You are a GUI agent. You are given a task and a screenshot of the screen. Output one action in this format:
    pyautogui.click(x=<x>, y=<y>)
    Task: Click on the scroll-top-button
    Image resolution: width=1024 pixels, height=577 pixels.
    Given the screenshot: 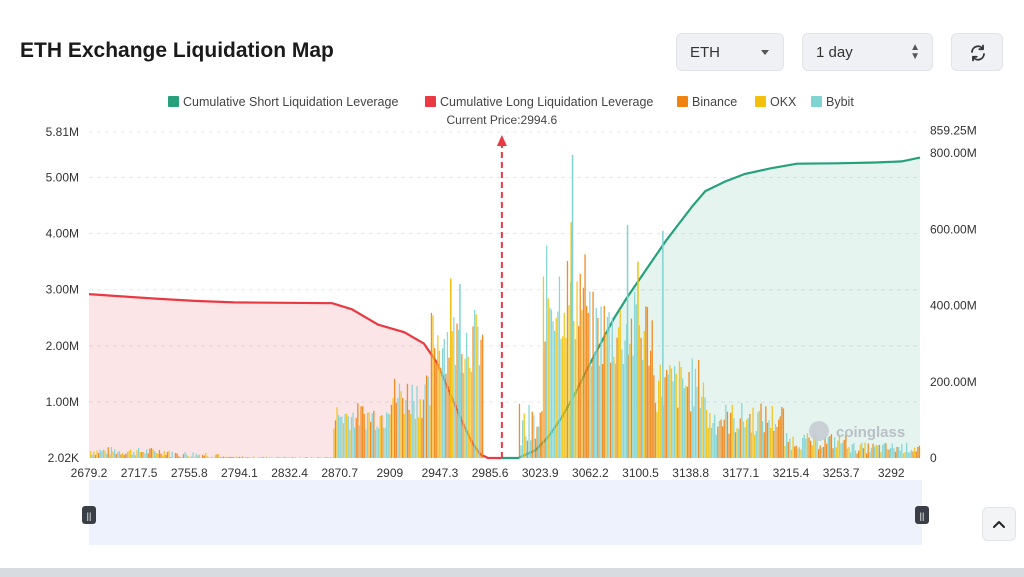 What is the action you would take?
    pyautogui.click(x=999, y=524)
    